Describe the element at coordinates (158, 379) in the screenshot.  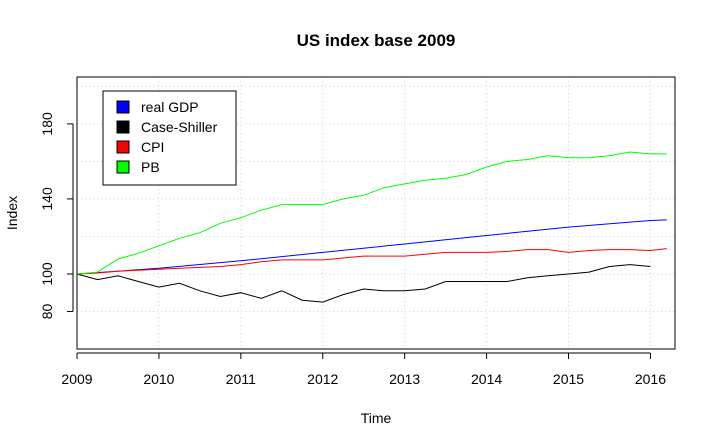
I see `x-tick-label: 2010` at that location.